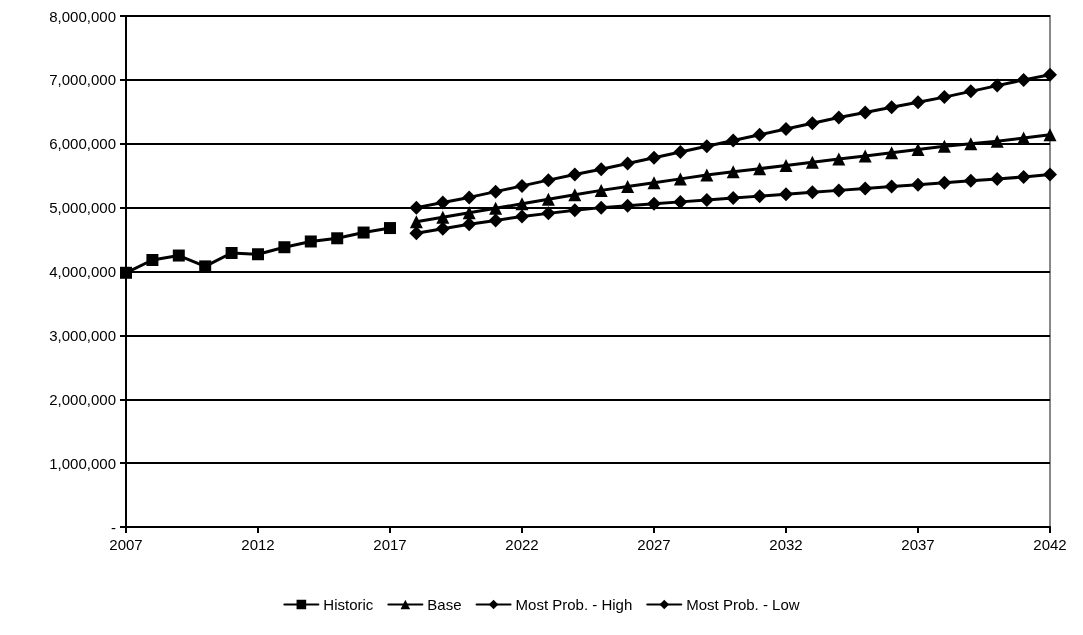 This screenshot has height=635, width=1083. What do you see at coordinates (82, 144) in the screenshot?
I see `y-tick-label: 6,000,000` at bounding box center [82, 144].